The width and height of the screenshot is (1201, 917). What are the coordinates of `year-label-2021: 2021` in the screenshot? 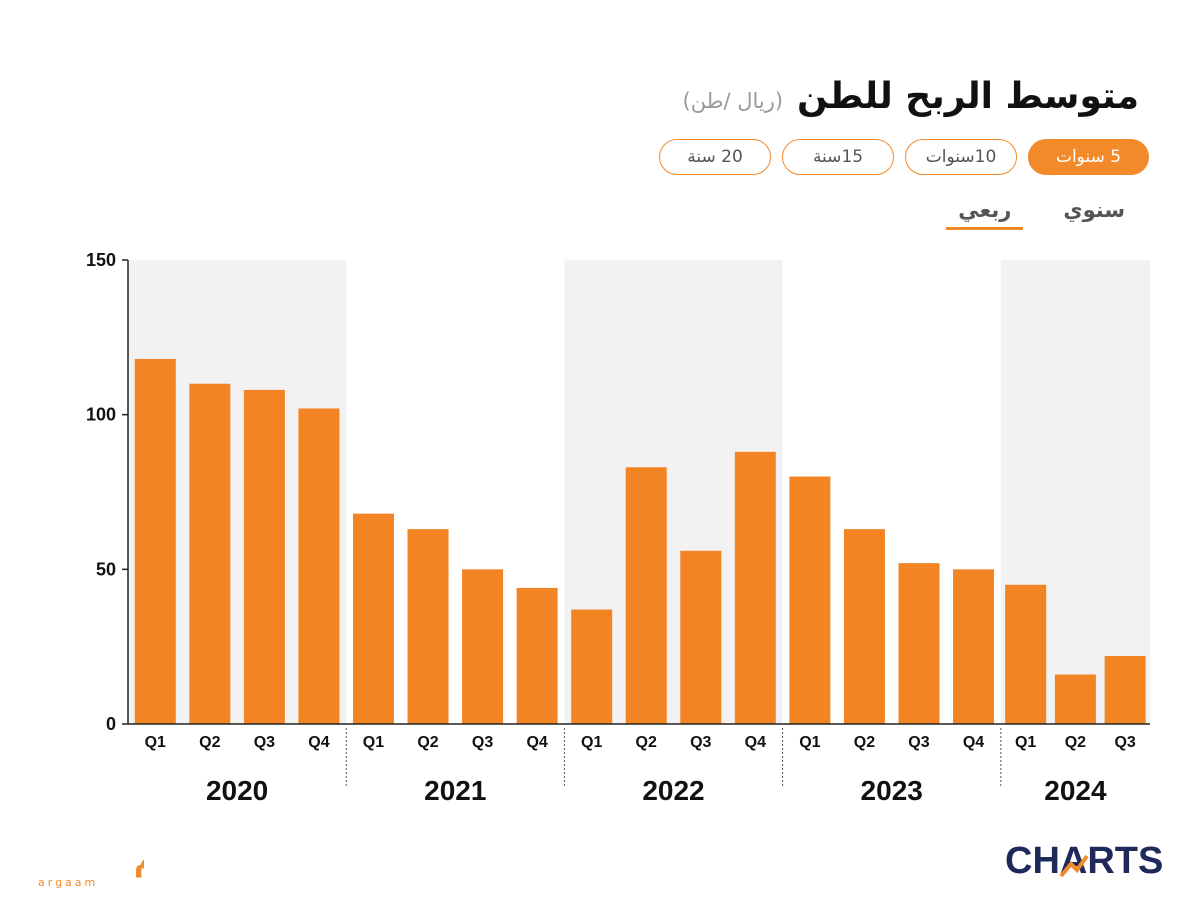 It's located at (455, 790).